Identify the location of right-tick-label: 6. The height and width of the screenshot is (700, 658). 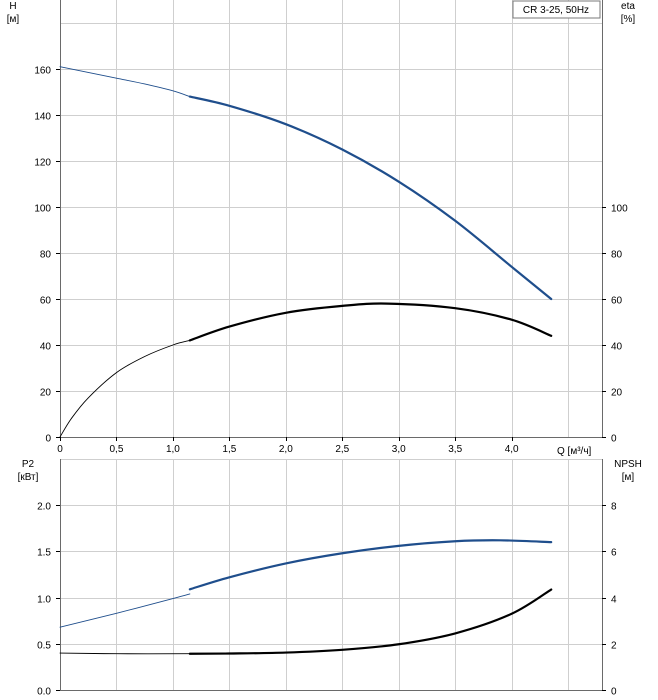
(614, 553).